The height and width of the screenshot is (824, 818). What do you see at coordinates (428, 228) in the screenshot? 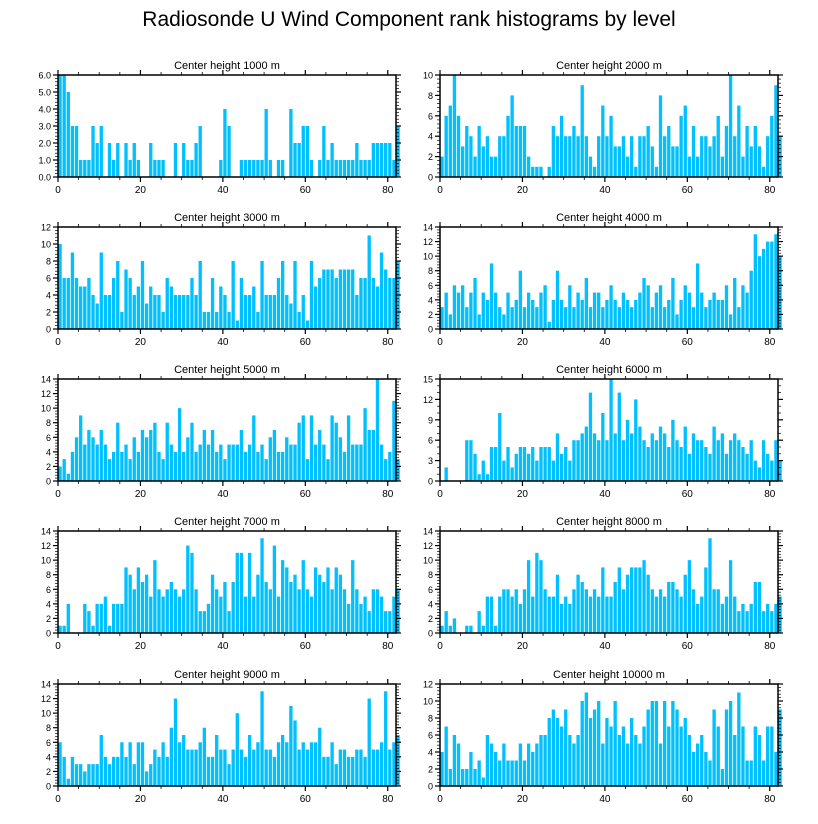
I see `y-tick-label: 14` at bounding box center [428, 228].